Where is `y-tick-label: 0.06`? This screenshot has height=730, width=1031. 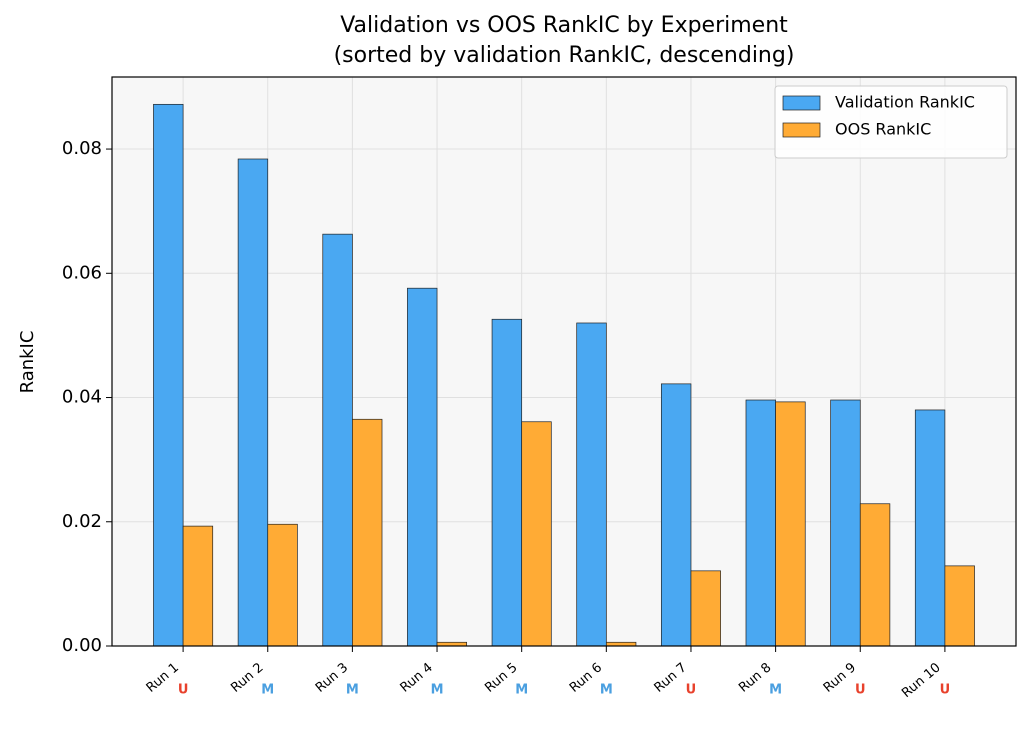 y-tick-label: 0.06 is located at coordinates (82, 272).